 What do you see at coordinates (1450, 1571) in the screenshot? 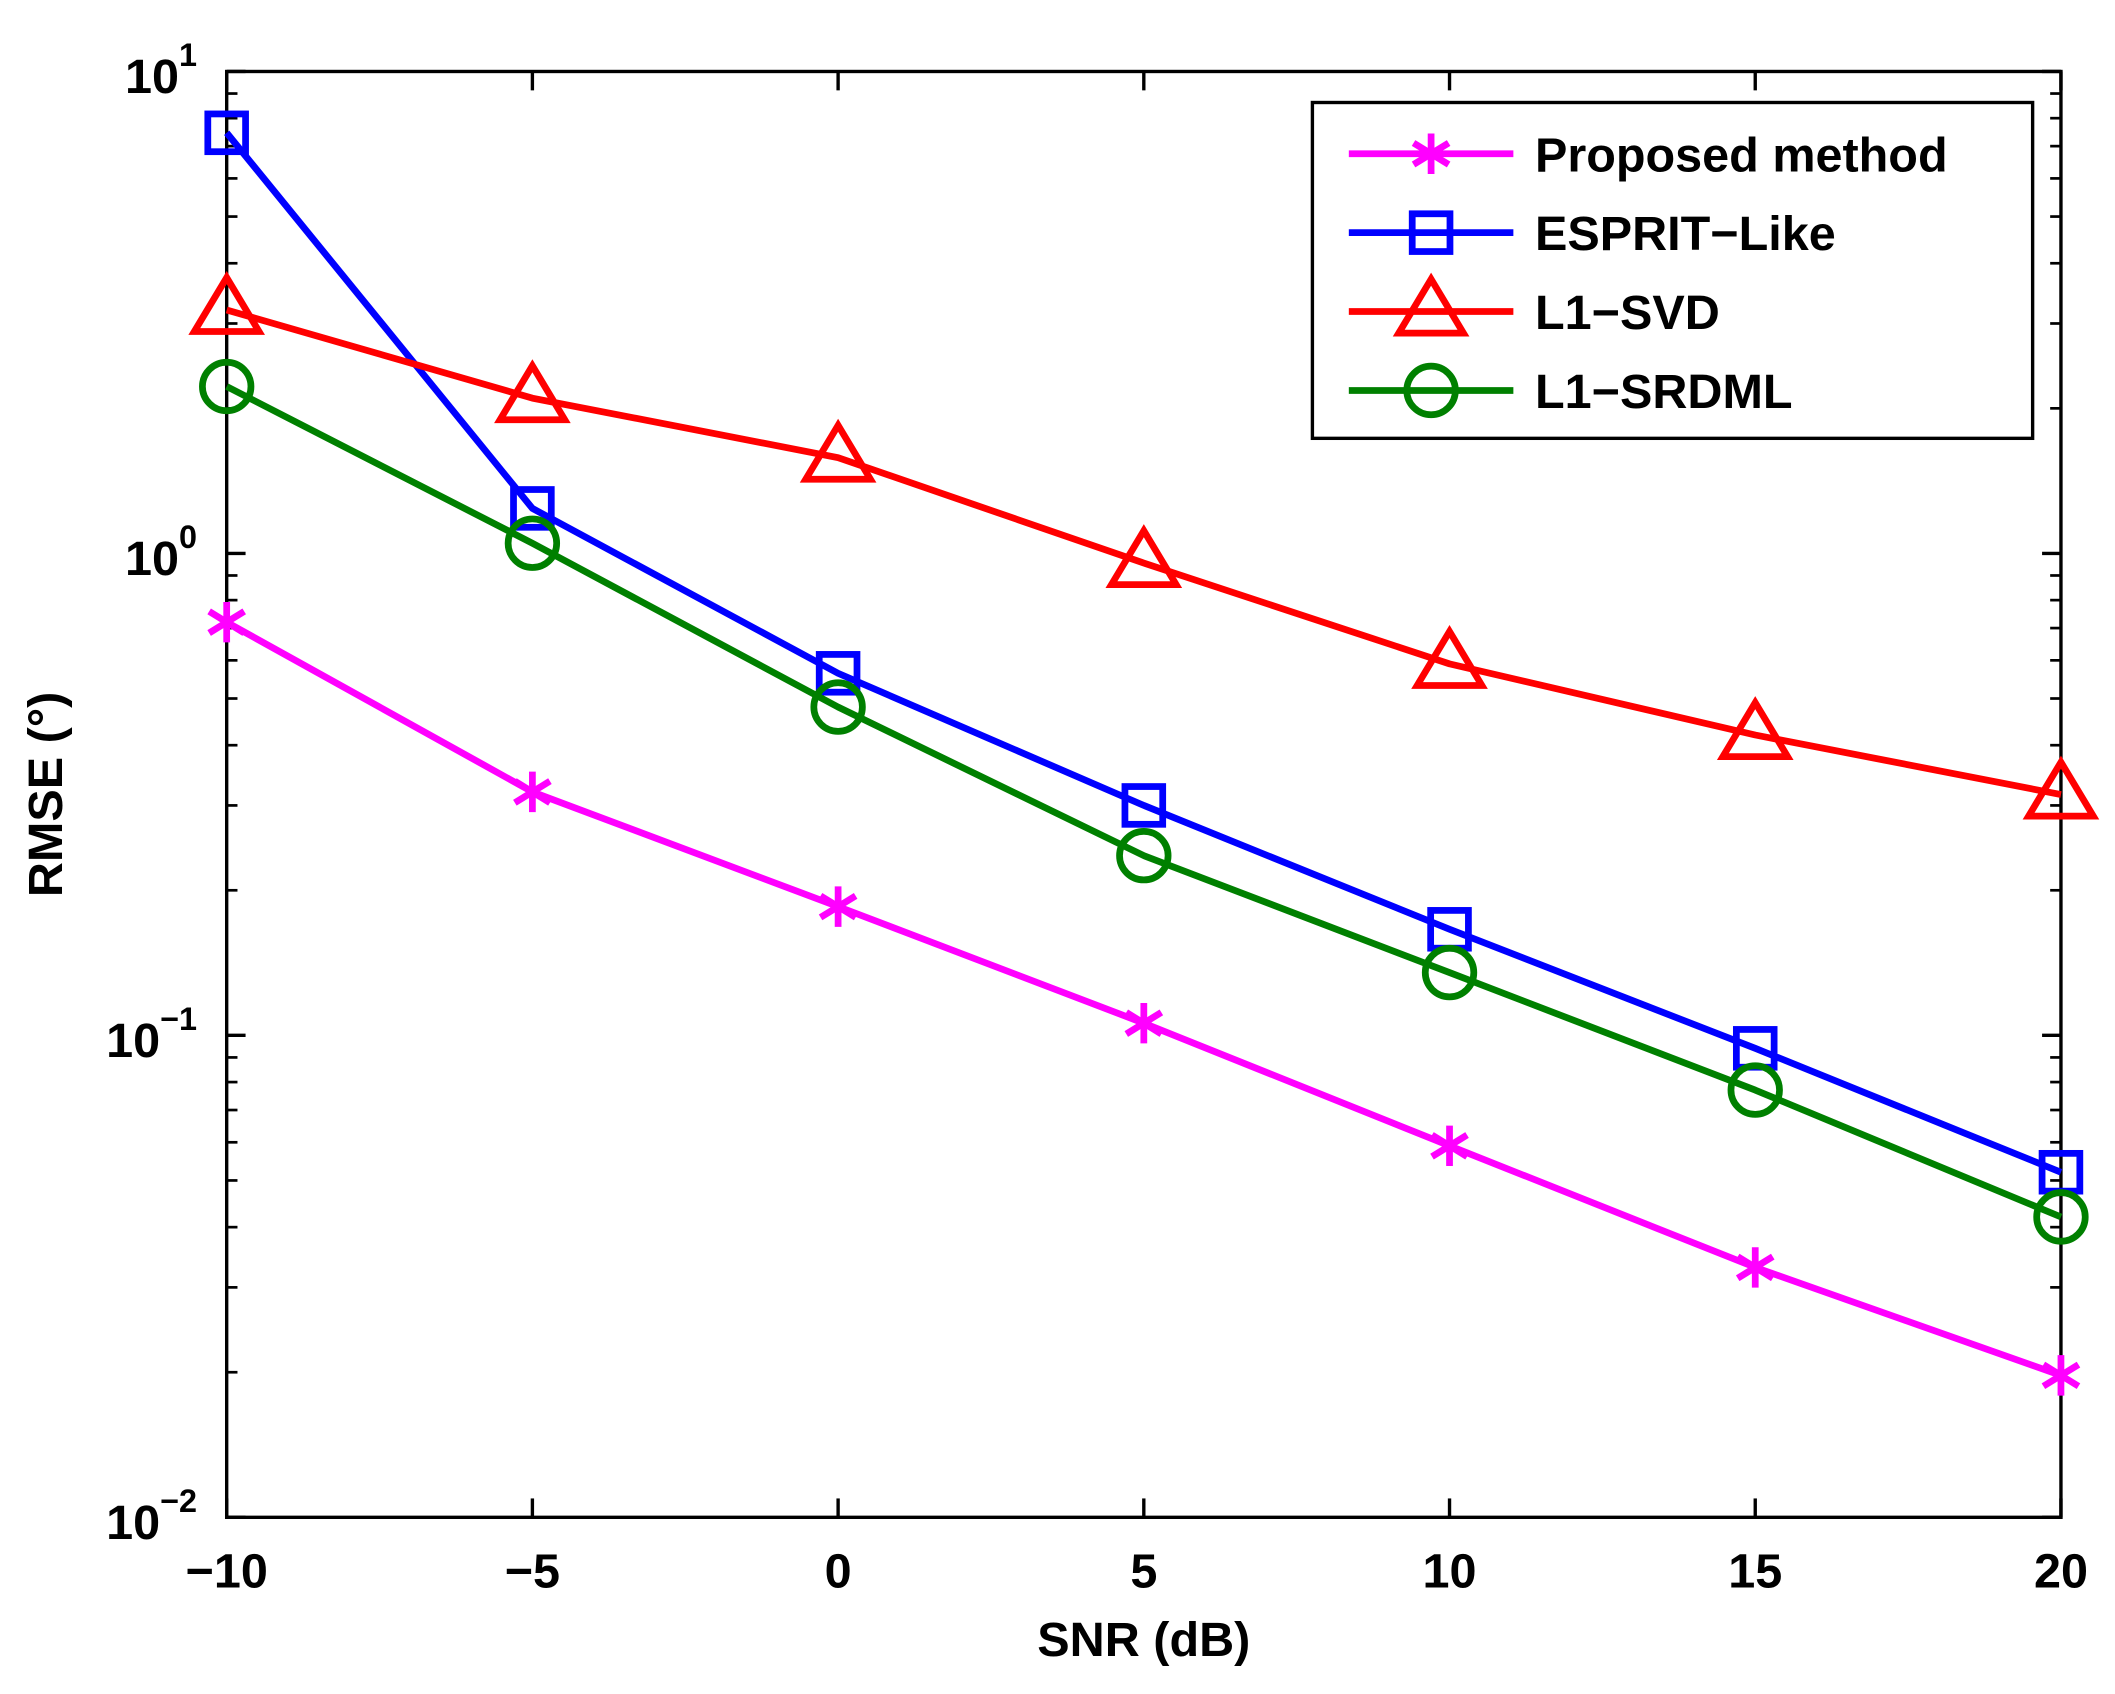
I see `x-tick-label: 10` at bounding box center [1450, 1571].